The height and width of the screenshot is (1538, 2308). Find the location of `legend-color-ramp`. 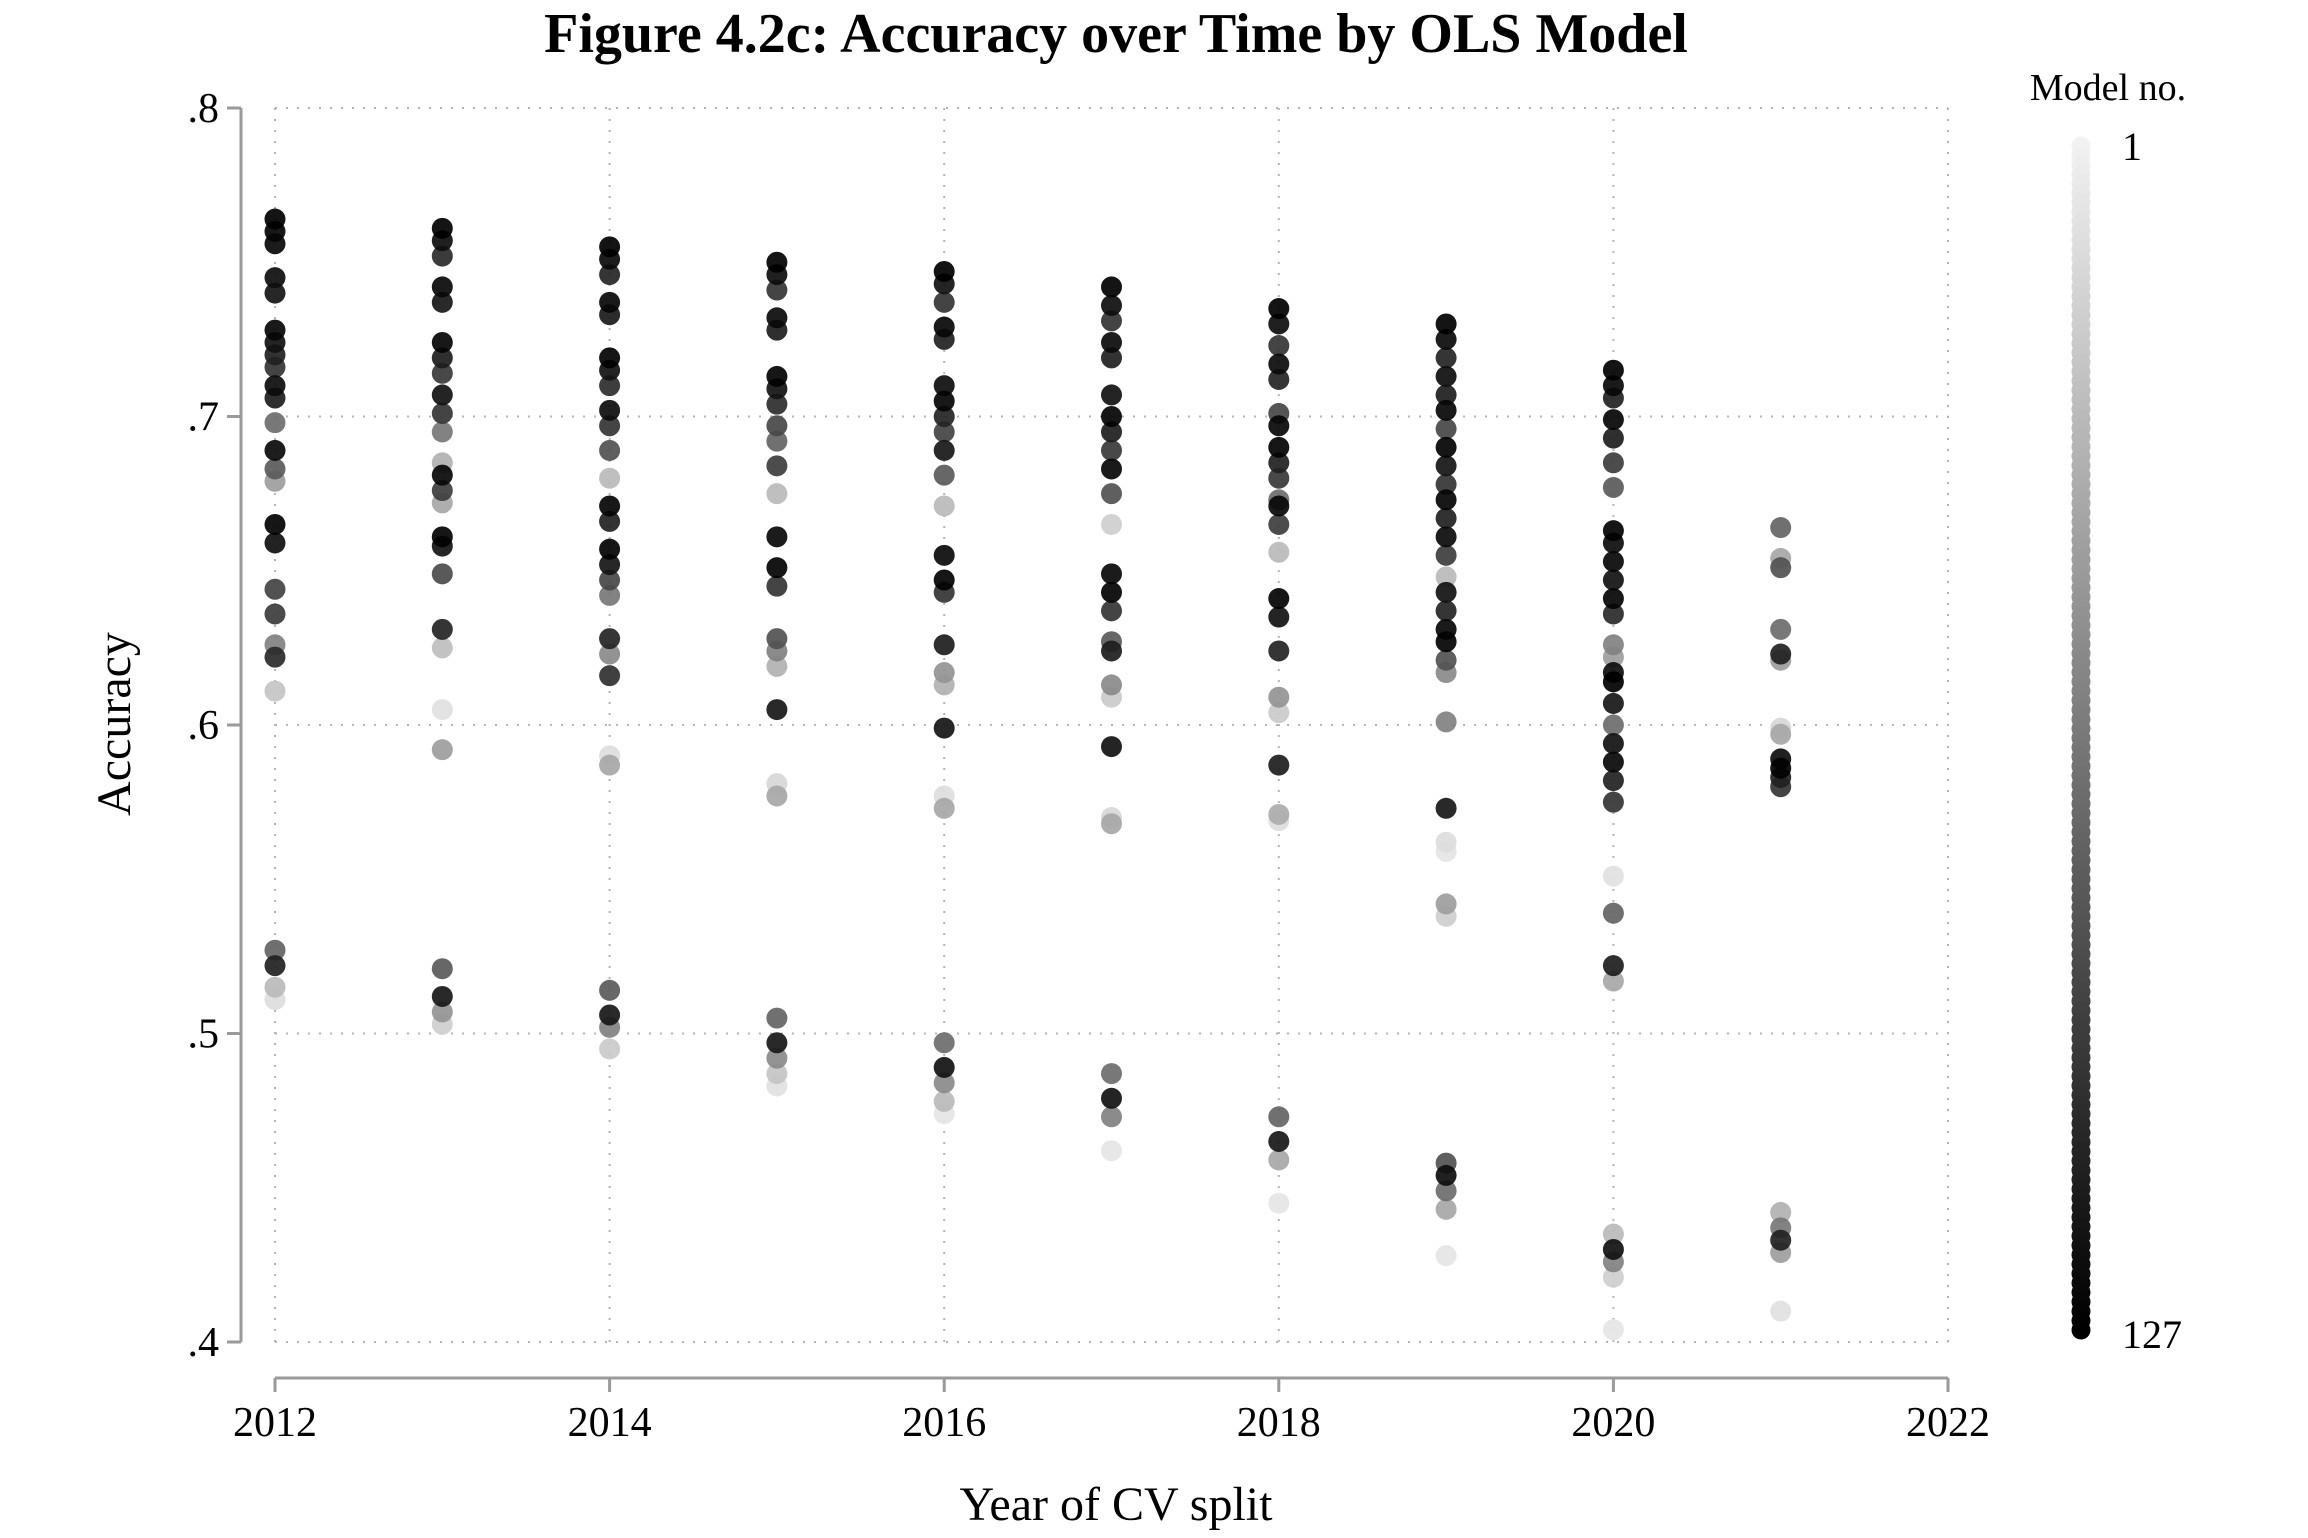

legend-color-ramp is located at coordinates (2081, 738).